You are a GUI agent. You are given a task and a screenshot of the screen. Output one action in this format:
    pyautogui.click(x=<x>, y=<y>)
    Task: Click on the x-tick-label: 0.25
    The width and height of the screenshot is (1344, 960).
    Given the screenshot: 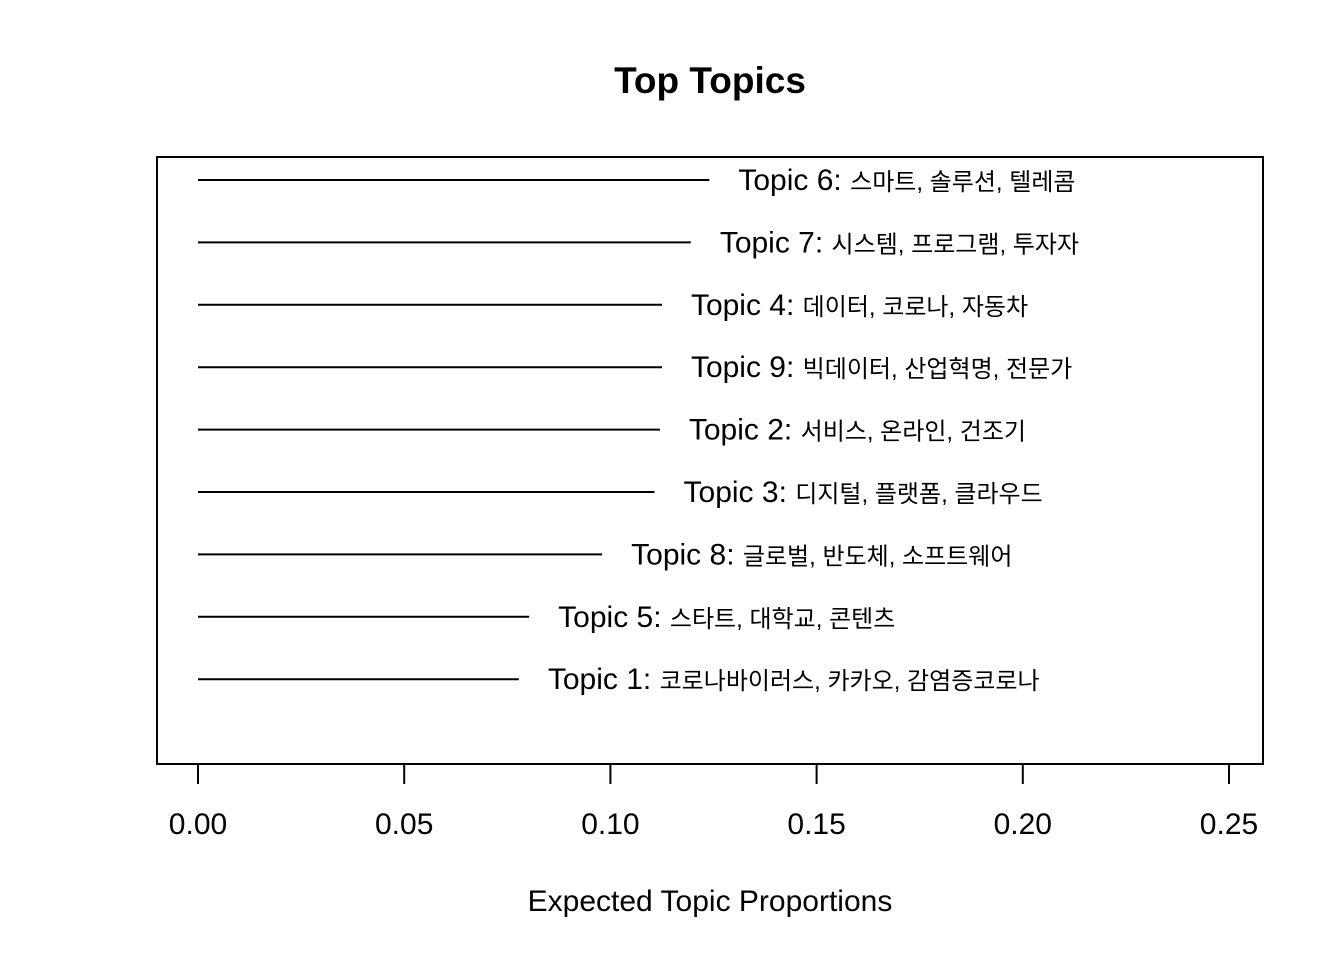 What is the action you would take?
    pyautogui.click(x=1229, y=824)
    